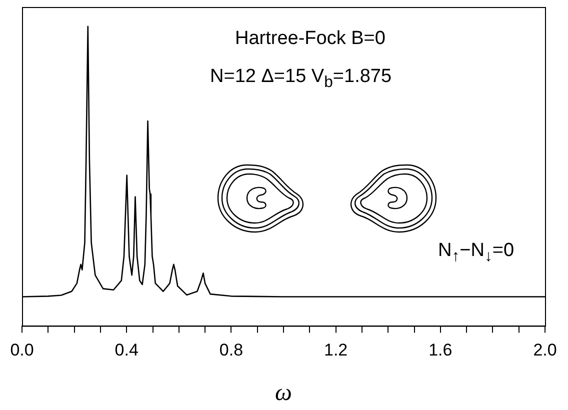 This screenshot has height=410, width=568. Describe the element at coordinates (336, 350) in the screenshot. I see `x-tick-label: 1.2` at that location.